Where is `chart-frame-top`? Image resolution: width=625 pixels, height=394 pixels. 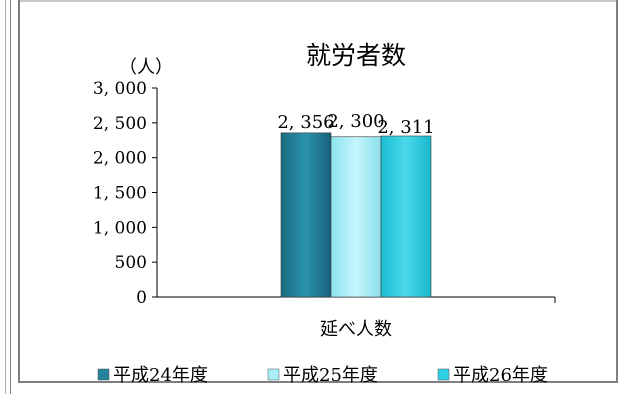
chart-frame-top is located at coordinates (318, 1).